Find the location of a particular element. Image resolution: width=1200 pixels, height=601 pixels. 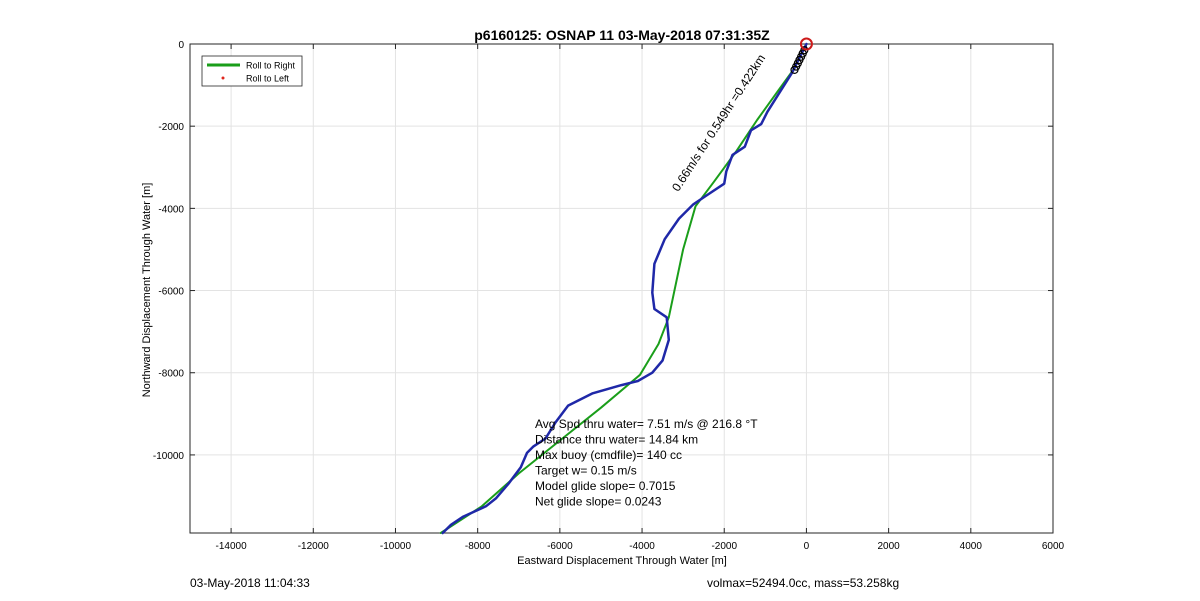

chart-title: p6160125: OSNAP 11 03-May-2018 07:31:35Z is located at coordinates (622, 35).